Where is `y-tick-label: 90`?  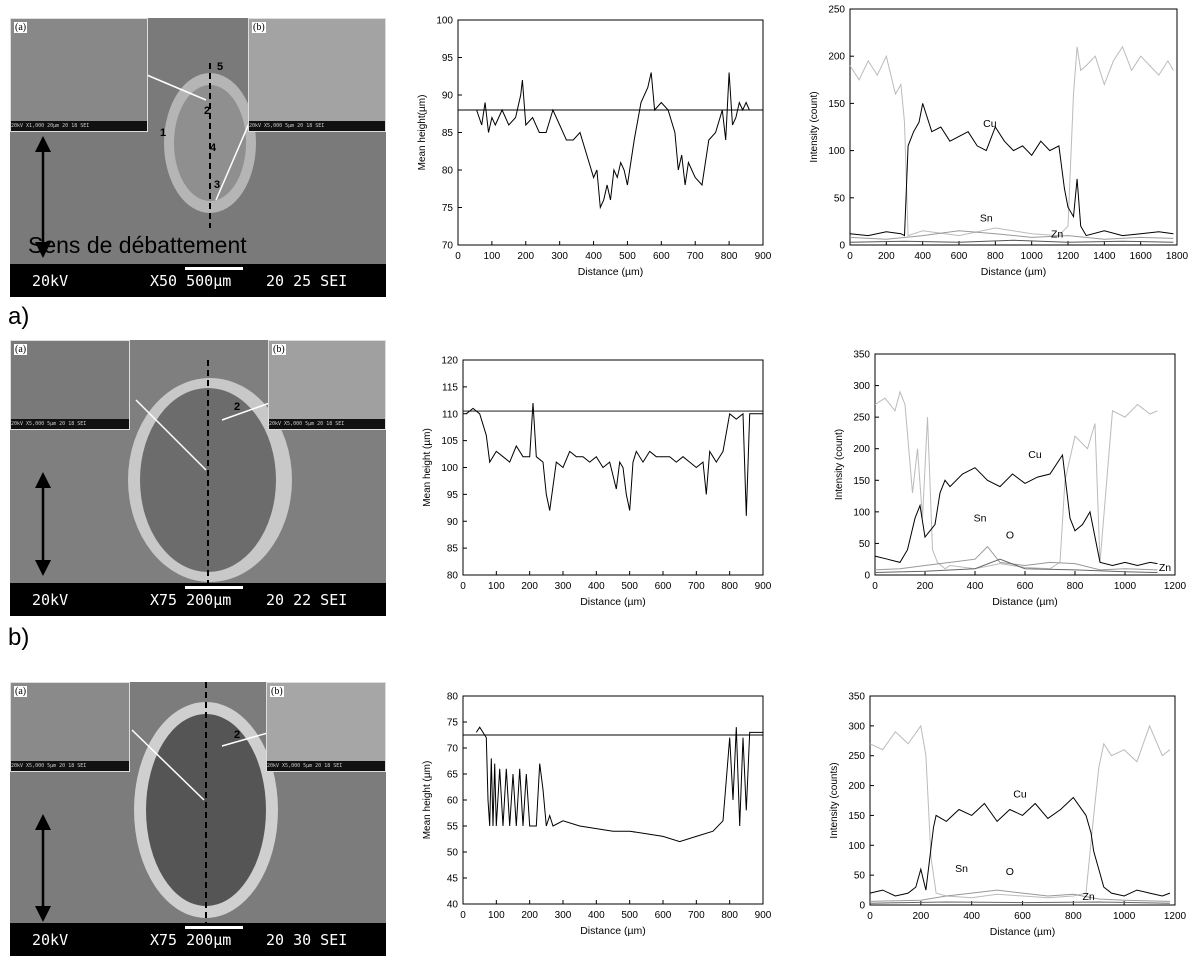
y-tick-label: 90 is located at coordinates (448, 96).